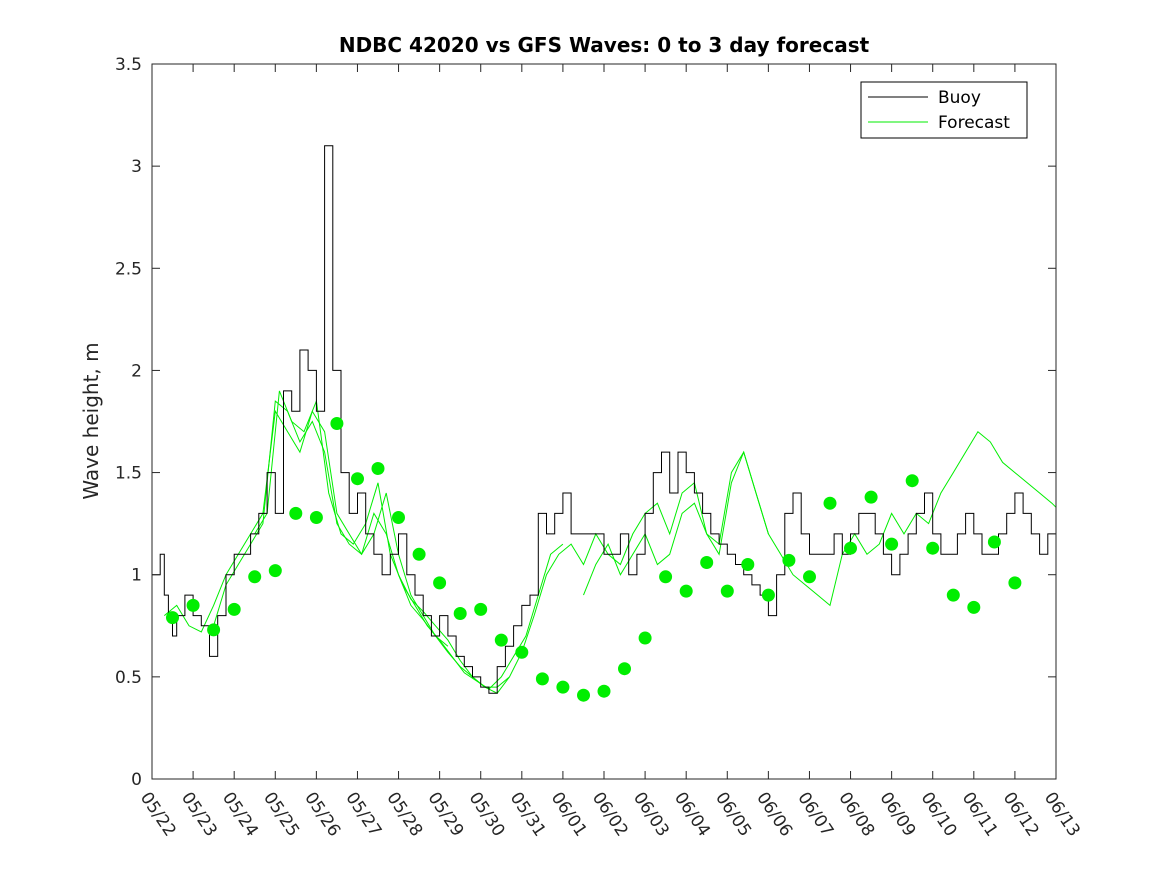 The image size is (1167, 875). What do you see at coordinates (815, 815) in the screenshot?
I see `x-tick-label: 06/07` at bounding box center [815, 815].